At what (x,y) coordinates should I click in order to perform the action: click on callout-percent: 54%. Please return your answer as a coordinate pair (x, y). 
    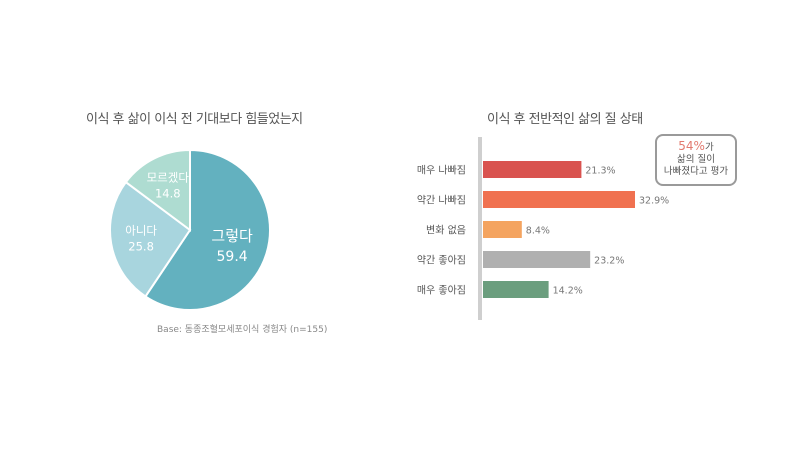
    Looking at the image, I should click on (691, 146).